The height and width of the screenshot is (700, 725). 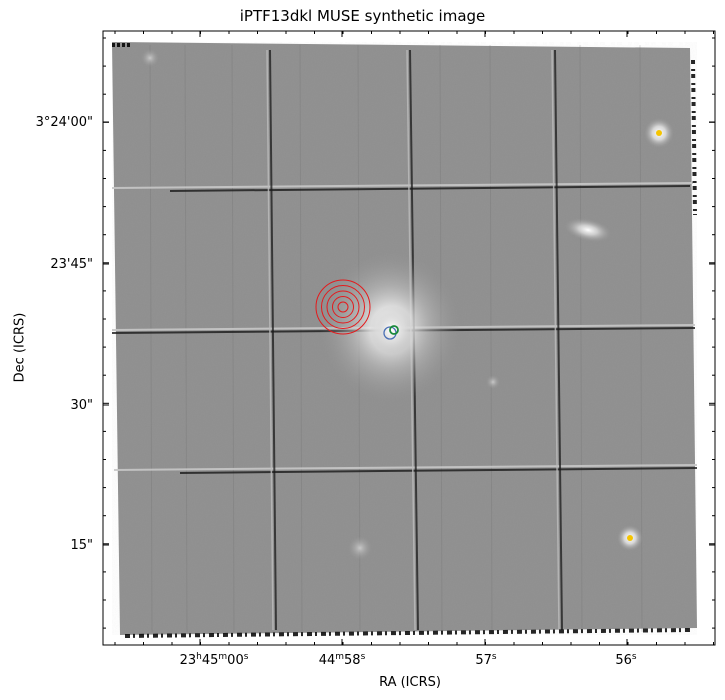 What do you see at coordinates (360, 548) in the screenshot?
I see `faint-source` at bounding box center [360, 548].